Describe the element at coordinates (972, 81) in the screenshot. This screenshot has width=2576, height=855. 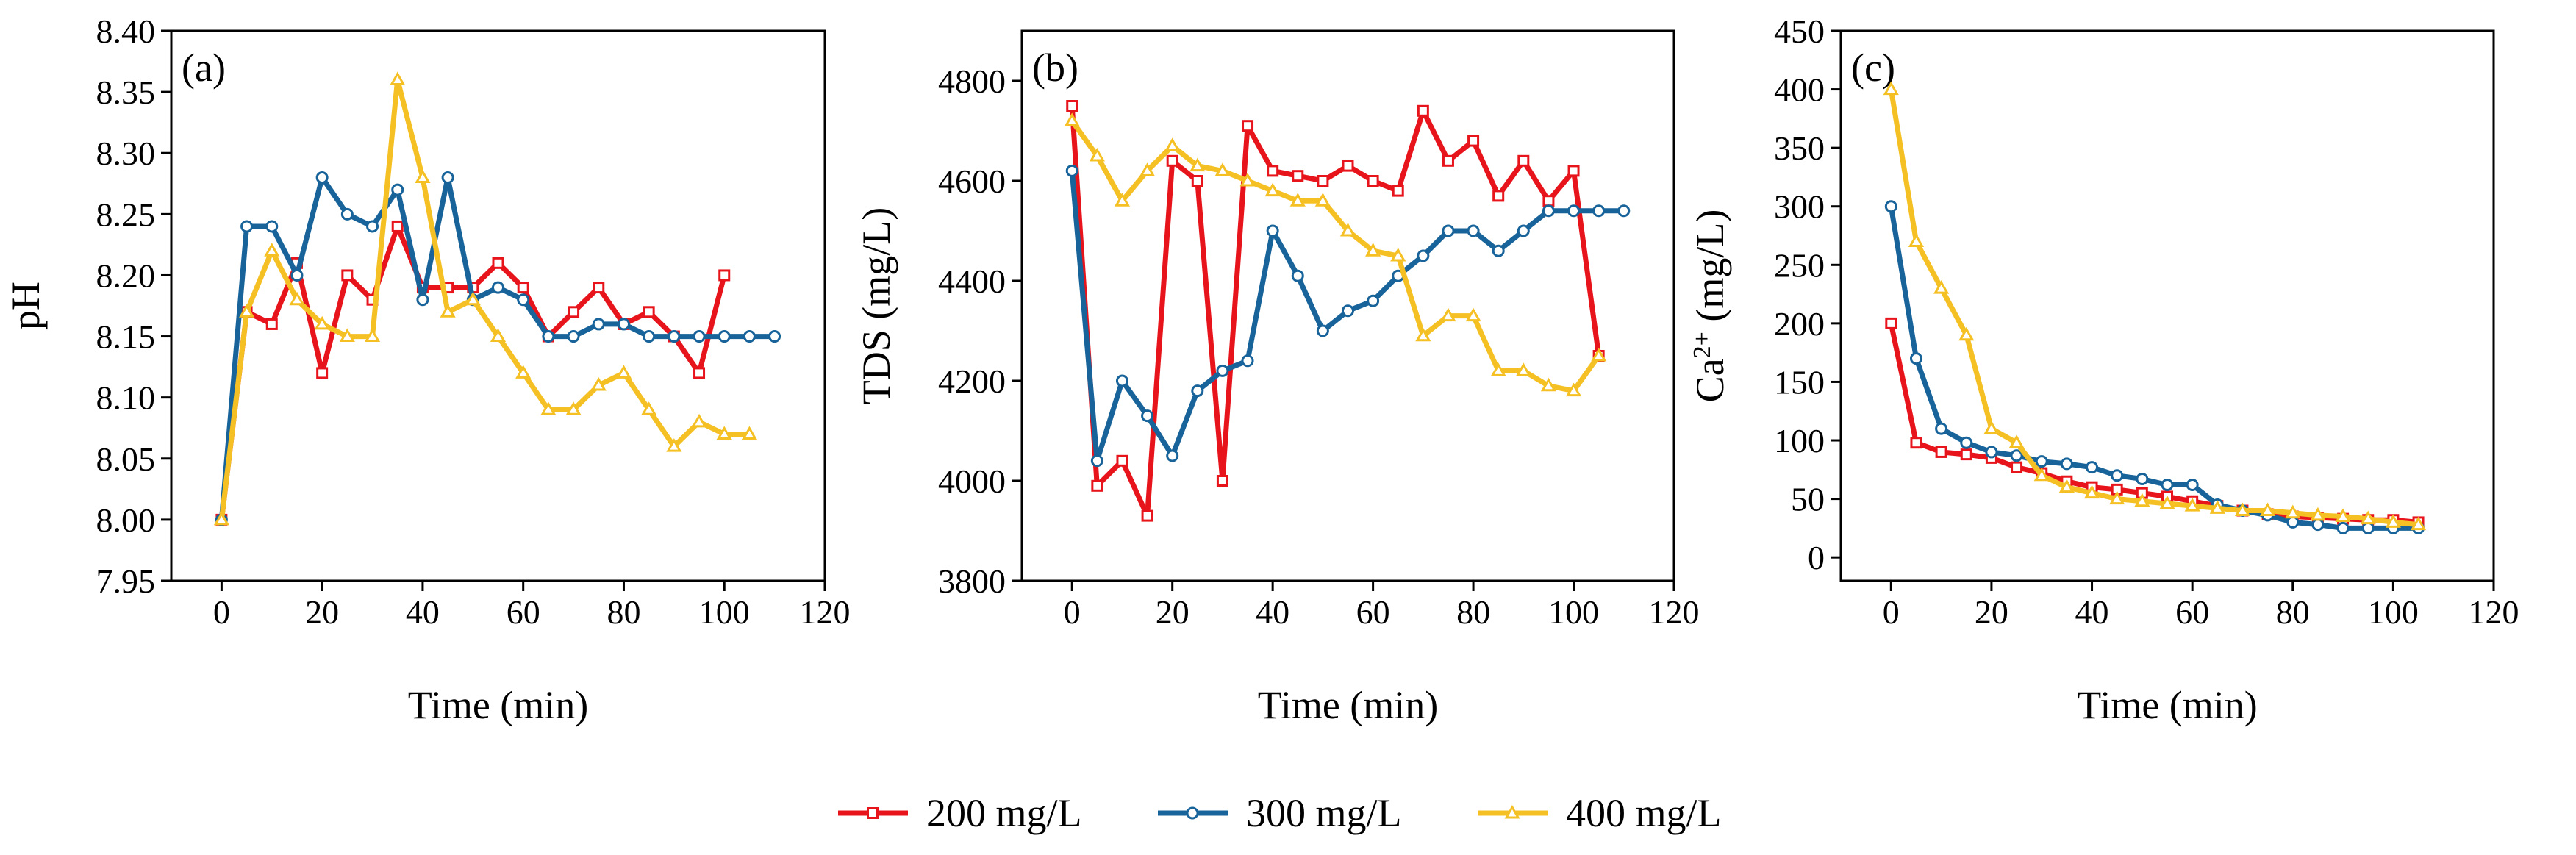
I see `y-tick-label: 4800` at that location.